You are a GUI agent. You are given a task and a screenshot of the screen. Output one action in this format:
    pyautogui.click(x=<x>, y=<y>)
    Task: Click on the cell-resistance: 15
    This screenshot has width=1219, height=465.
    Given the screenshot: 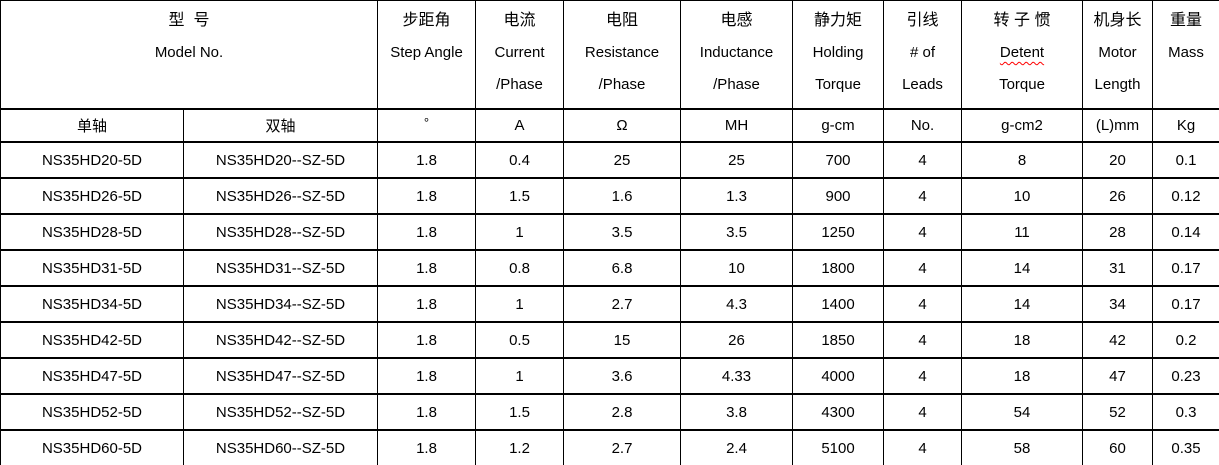 What is the action you would take?
    pyautogui.click(x=622, y=340)
    